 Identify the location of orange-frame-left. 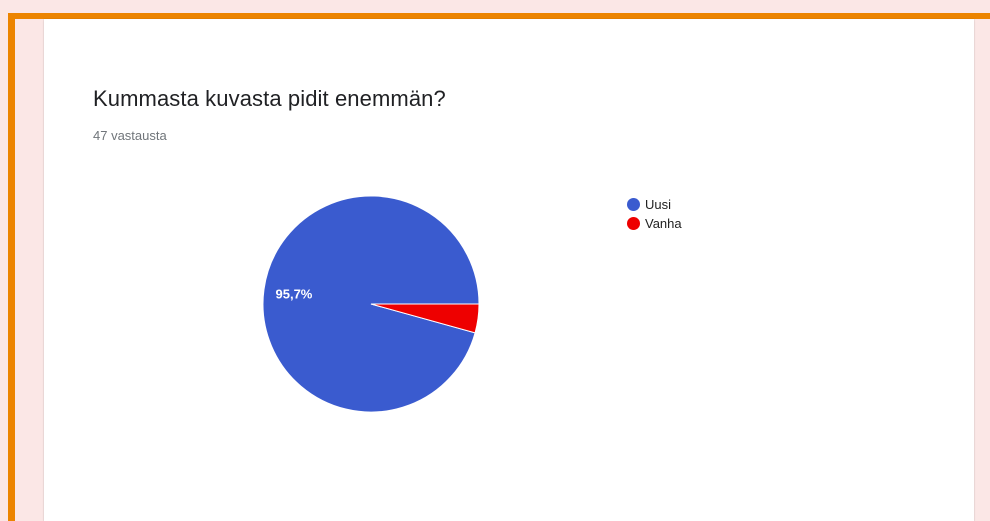
(11, 267).